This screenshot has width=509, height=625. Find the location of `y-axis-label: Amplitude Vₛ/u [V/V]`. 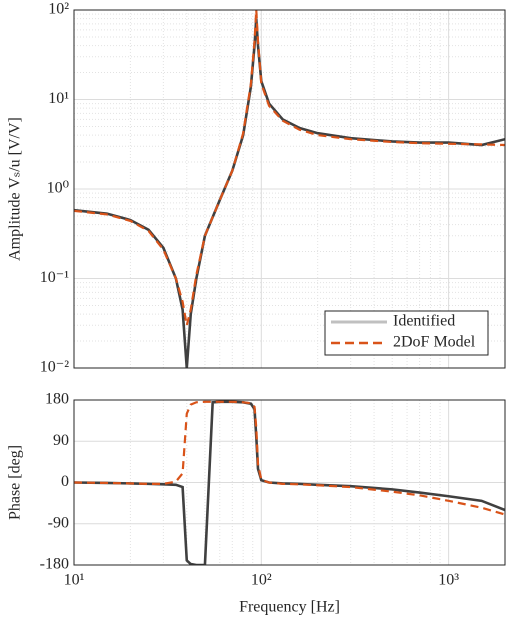

y-axis-label: Amplitude Vₛ/u [V/V] is located at coordinates (15, 189).